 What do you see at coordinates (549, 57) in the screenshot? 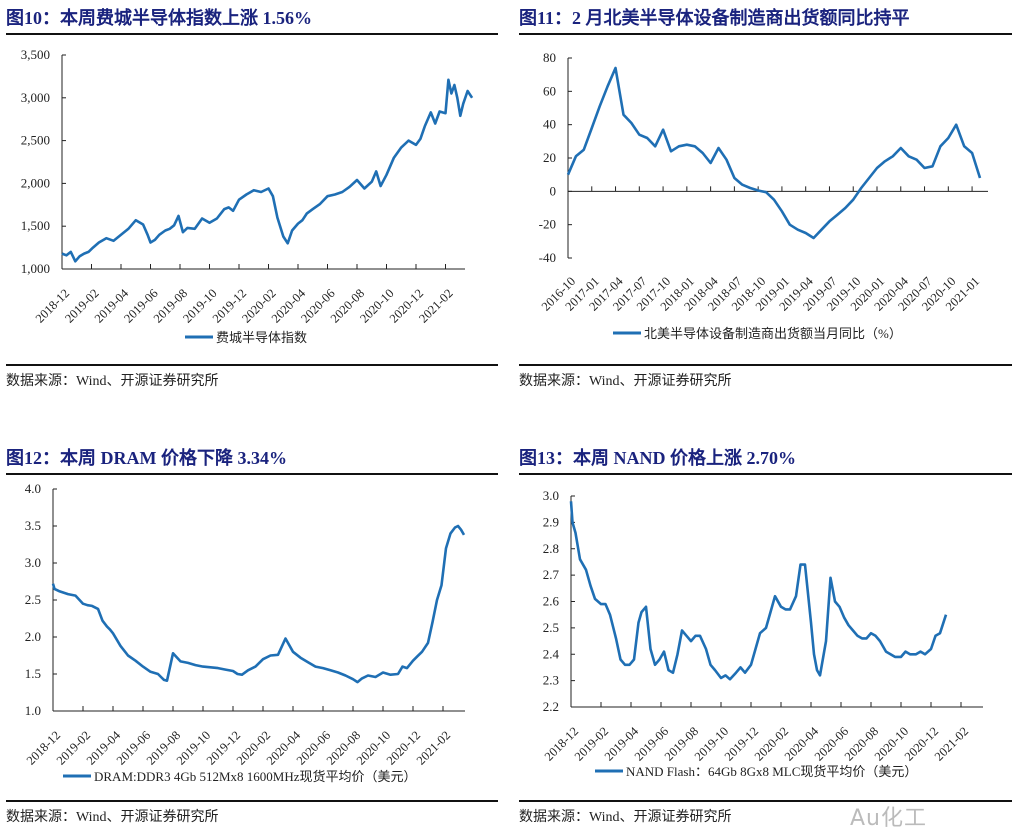
I see `y-tick-label: 80` at bounding box center [549, 57].